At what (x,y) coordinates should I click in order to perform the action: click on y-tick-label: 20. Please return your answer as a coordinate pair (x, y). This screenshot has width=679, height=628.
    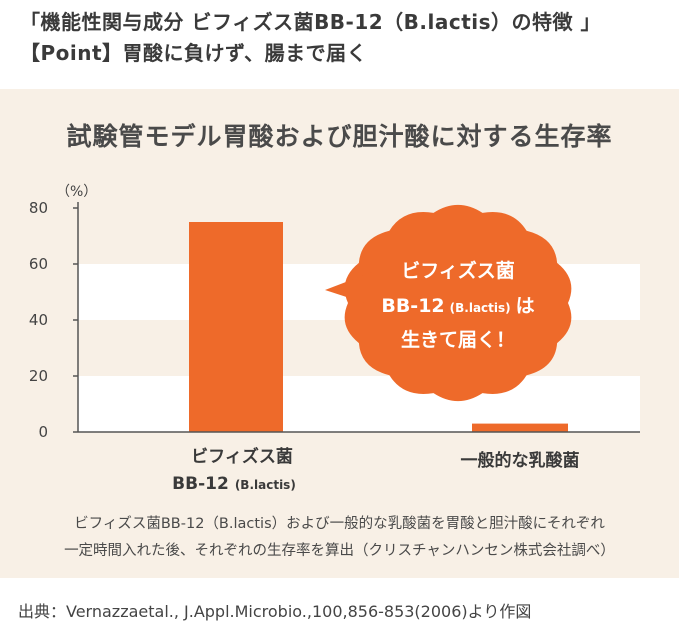
    Looking at the image, I should click on (38, 376).